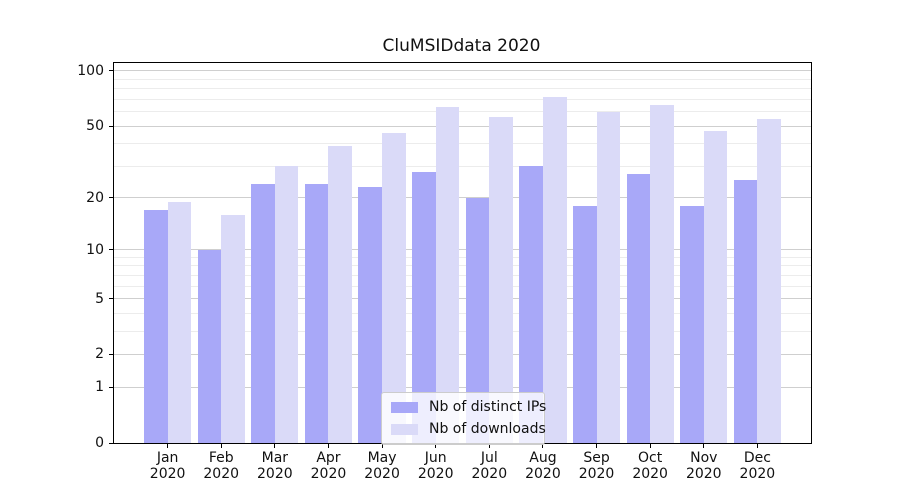  I want to click on legend-label-distinct-ips: Nb of distinct IPs, so click(488, 407).